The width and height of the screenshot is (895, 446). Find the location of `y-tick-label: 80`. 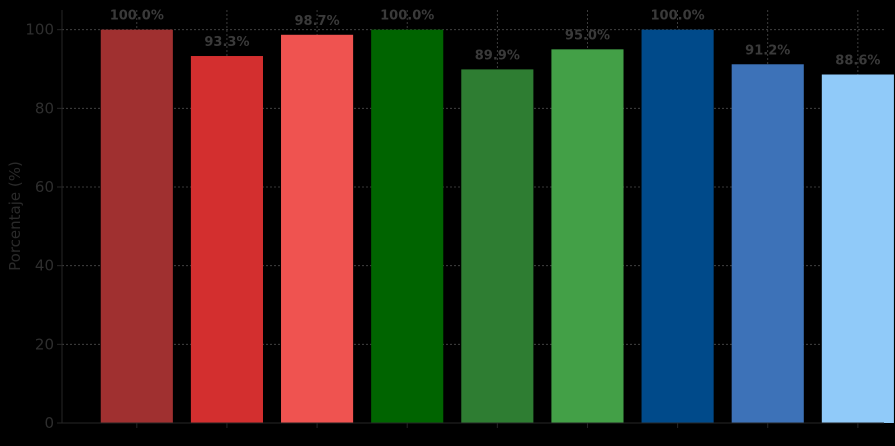

y-tick-label: 80 is located at coordinates (44, 108).